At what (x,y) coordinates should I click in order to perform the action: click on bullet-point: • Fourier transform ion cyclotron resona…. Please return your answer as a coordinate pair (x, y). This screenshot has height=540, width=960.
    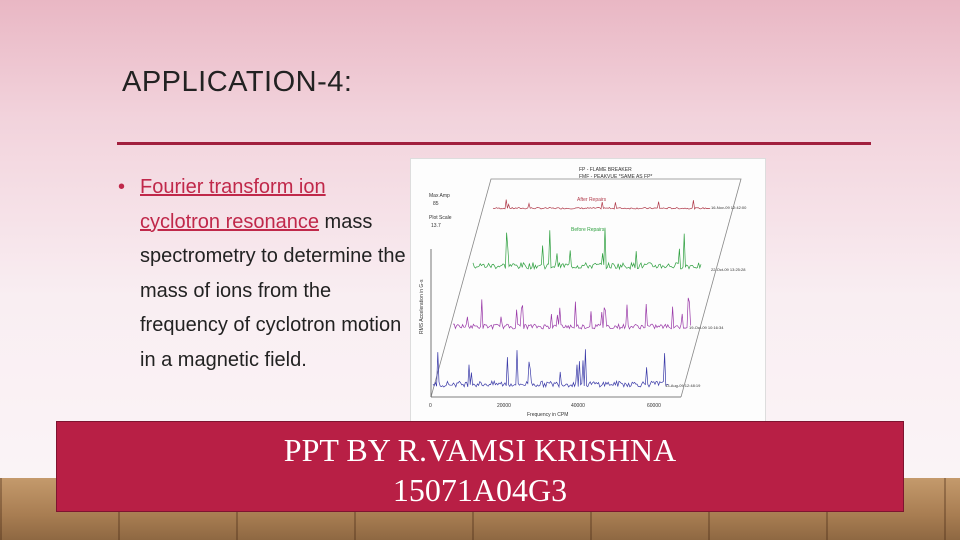
    Looking at the image, I should click on (263, 273).